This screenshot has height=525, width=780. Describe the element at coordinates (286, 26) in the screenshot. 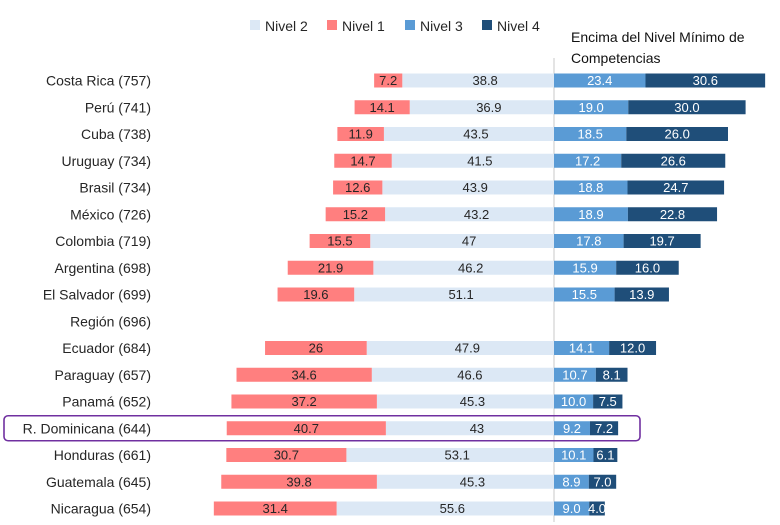

I see `legend-label: Nivel 2` at that location.